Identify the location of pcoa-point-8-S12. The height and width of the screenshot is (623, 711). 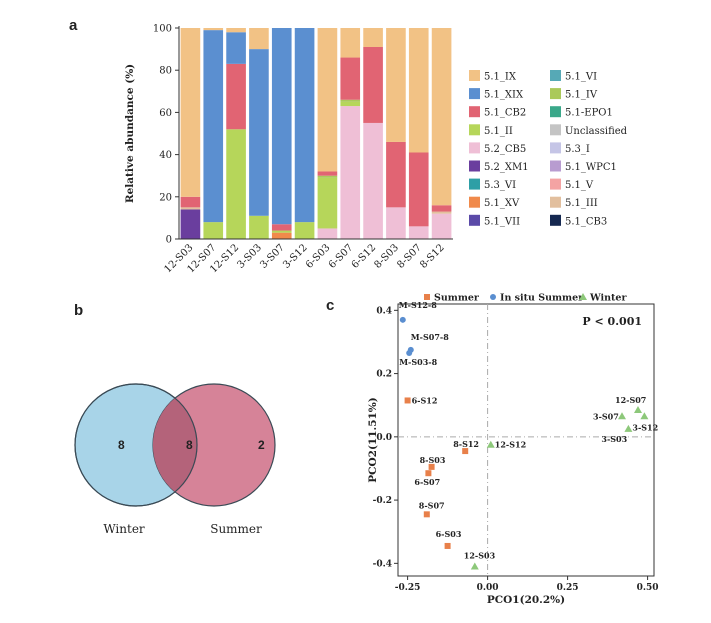
(465, 451).